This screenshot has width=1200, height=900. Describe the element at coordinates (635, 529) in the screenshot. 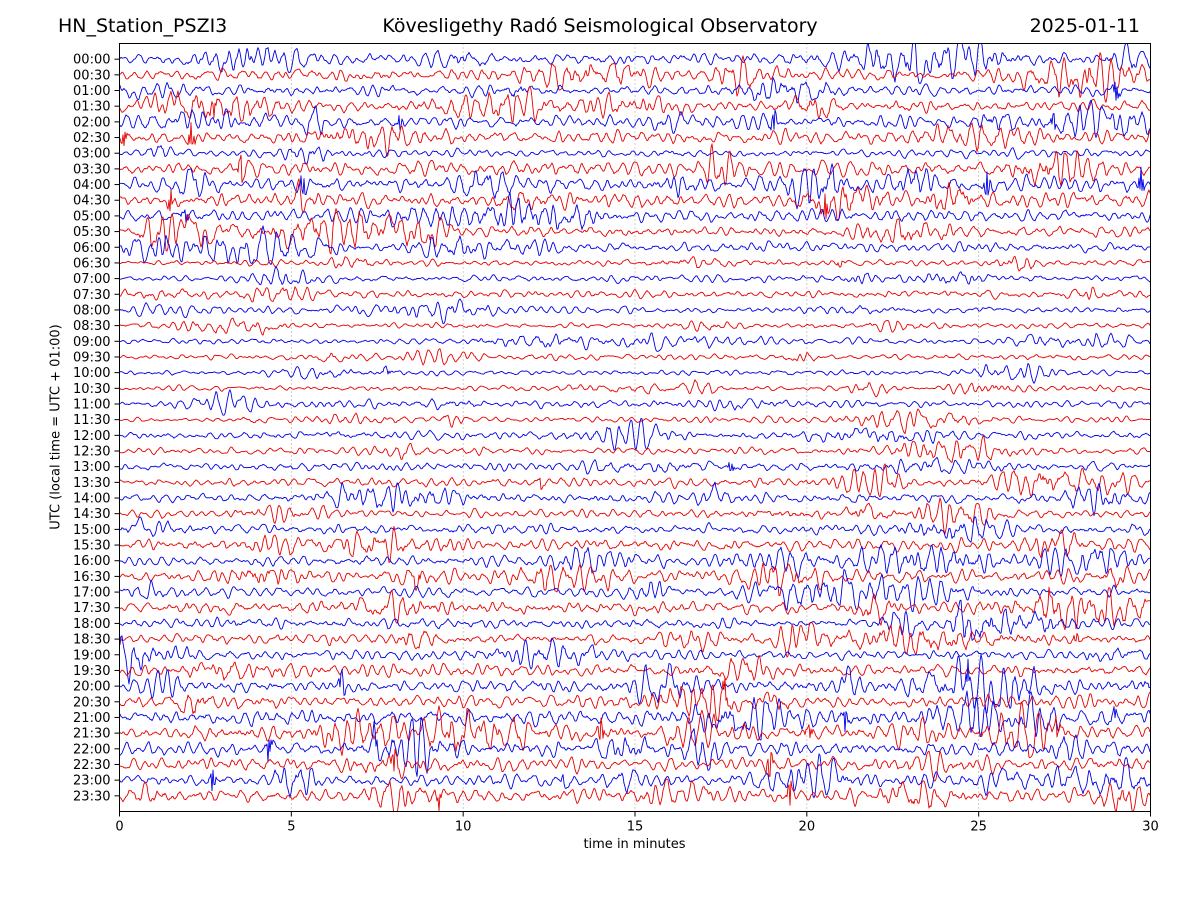

I see `trace-row-15:00` at that location.